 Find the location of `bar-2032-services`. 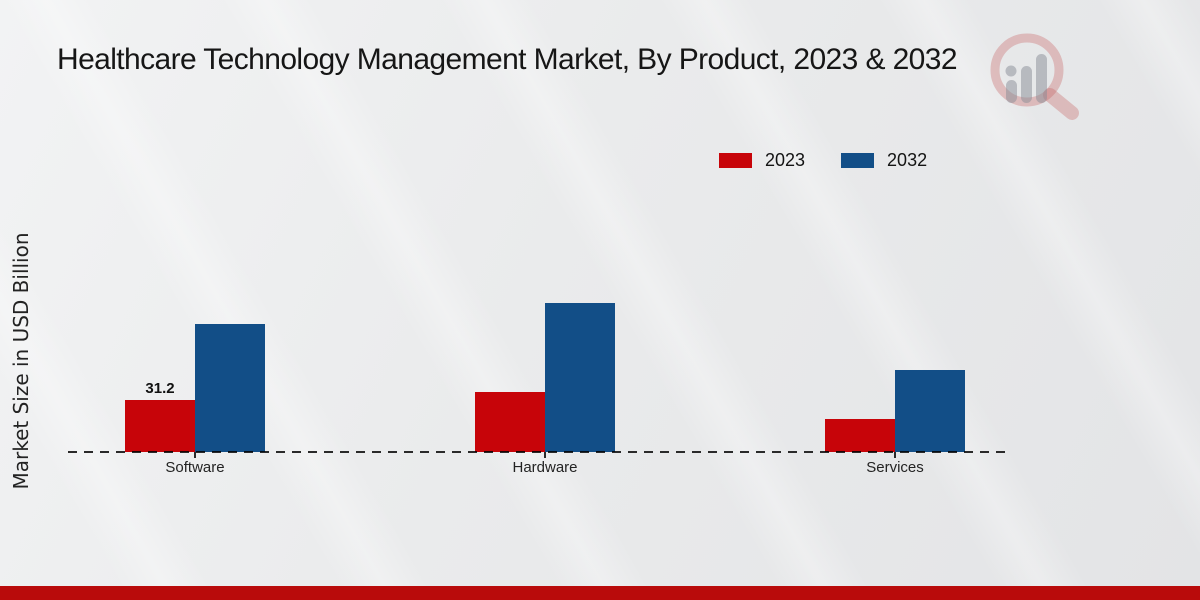

bar-2032-services is located at coordinates (930, 411).